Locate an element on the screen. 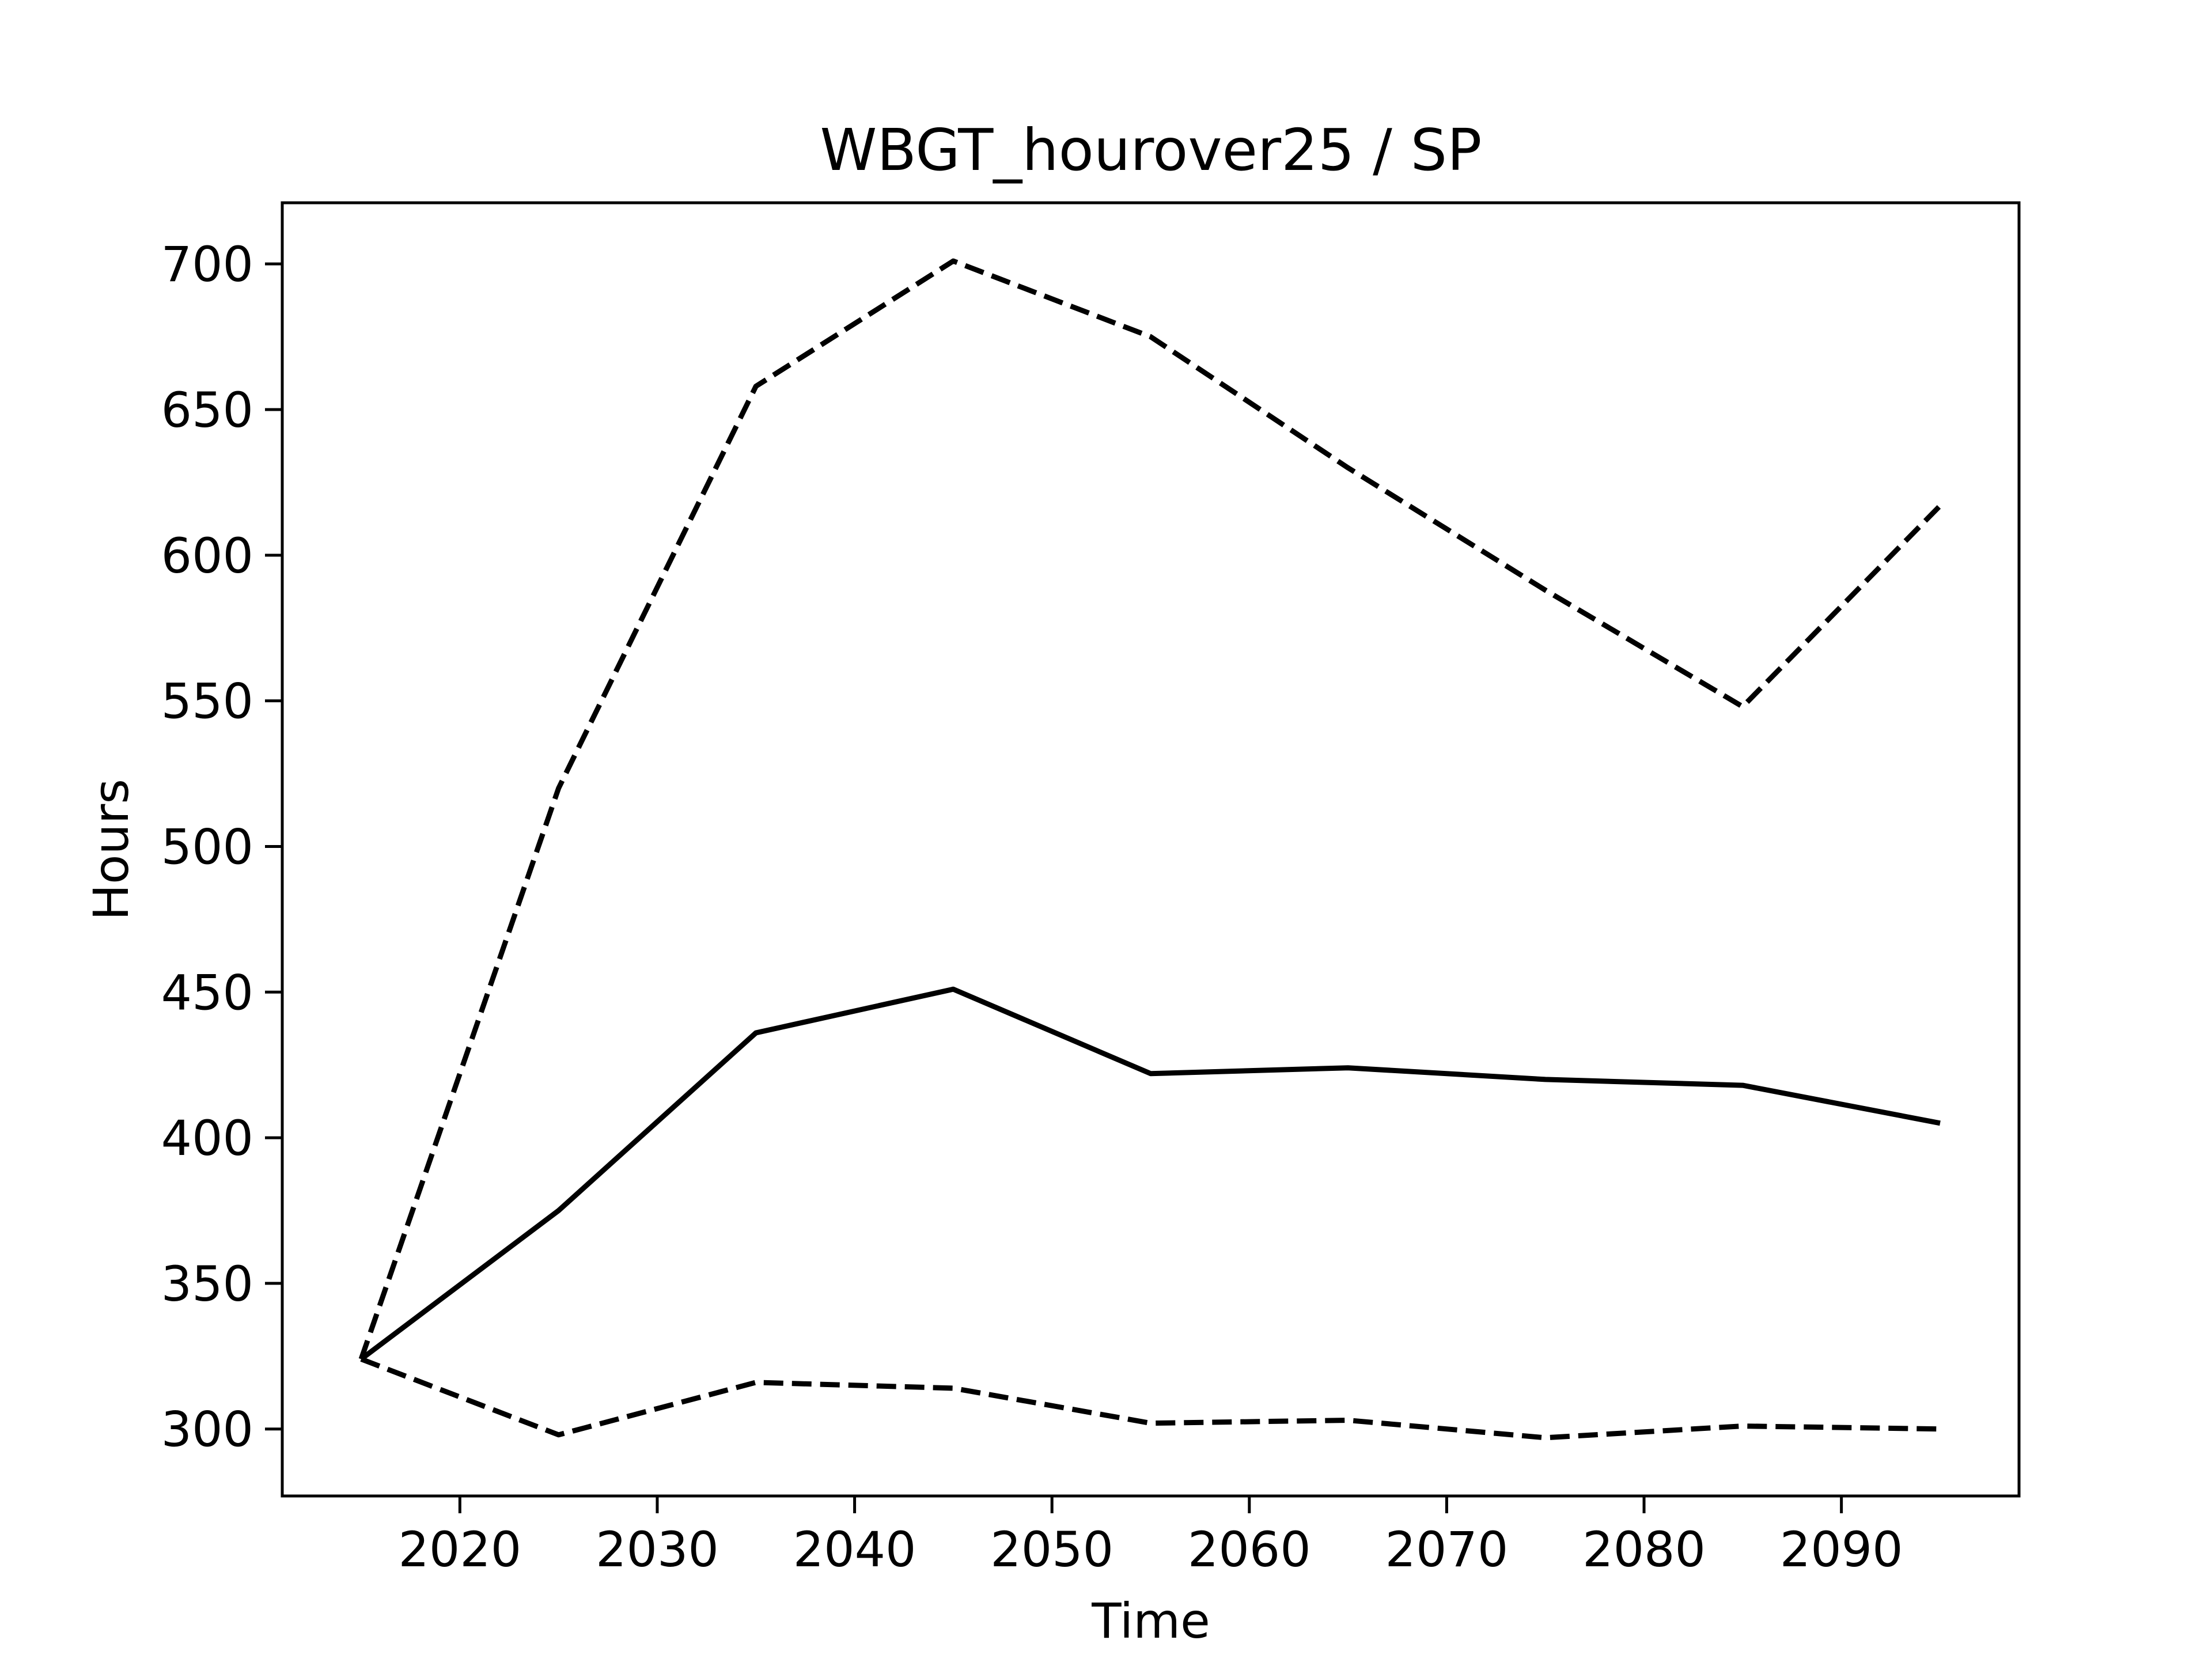 The image size is (2212, 1659). x-tick-label: 2090 is located at coordinates (1841, 1549).